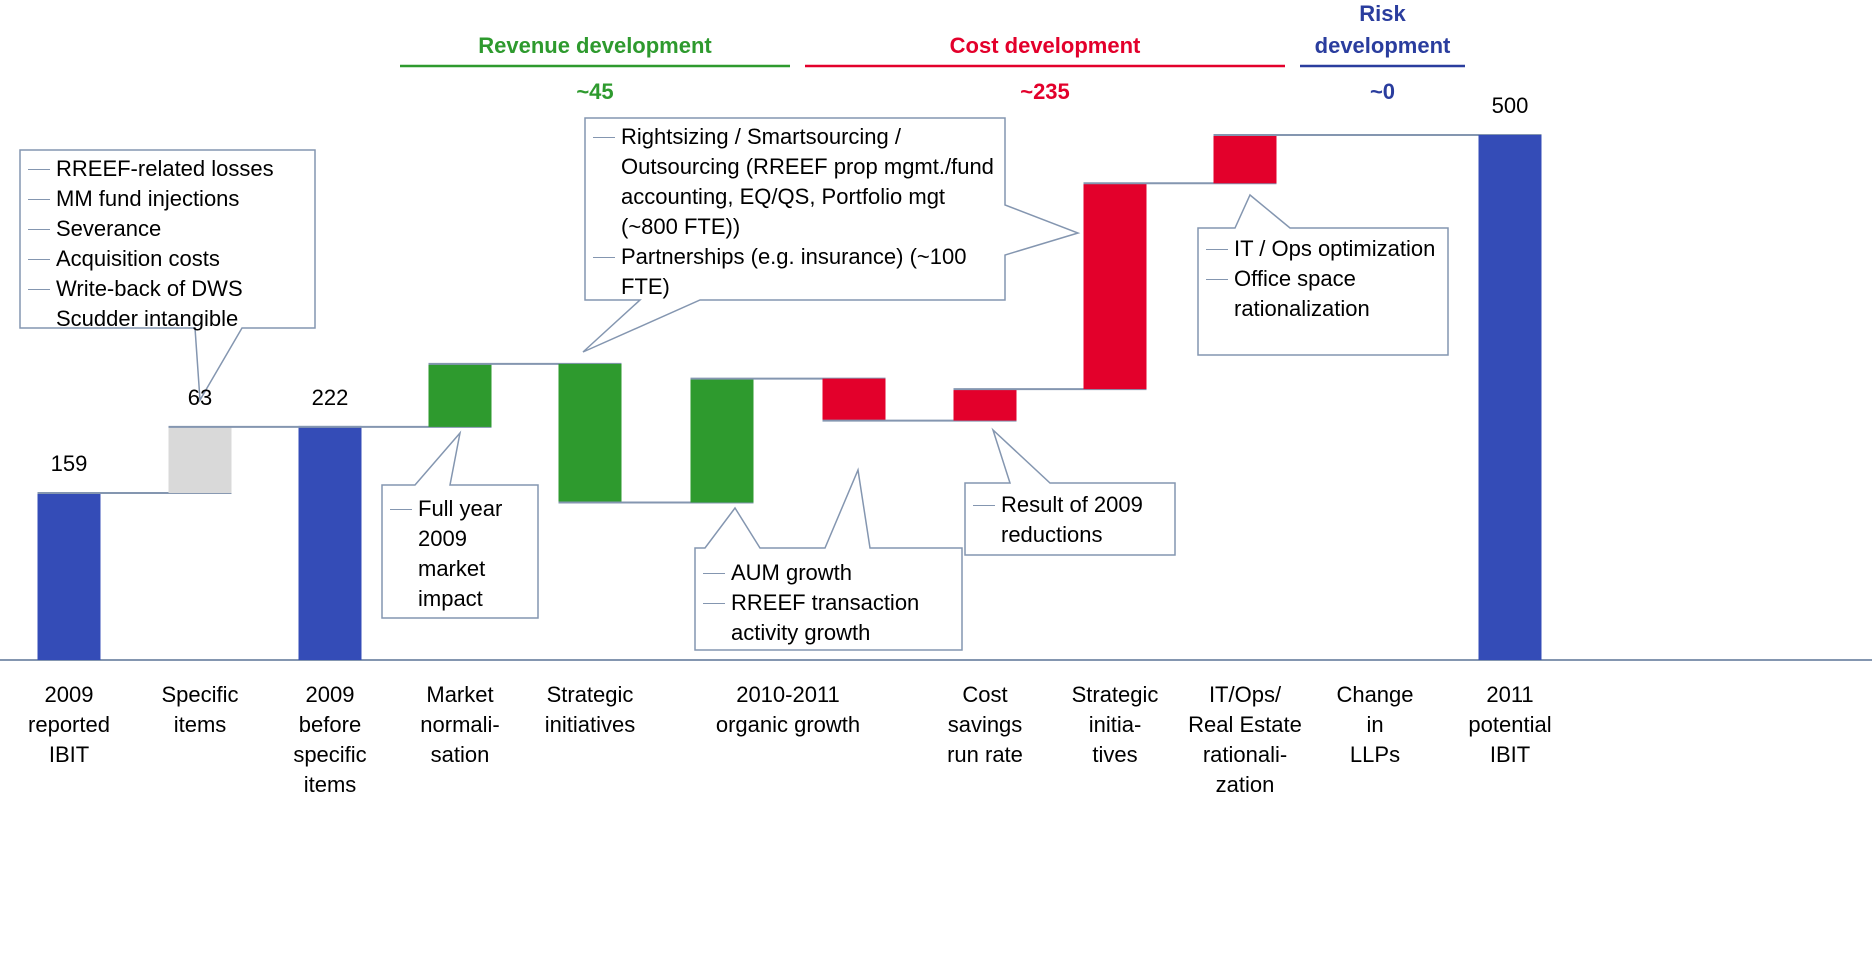  Describe the element at coordinates (985, 724) in the screenshot. I see `x-tick-label: Cost savings run rate` at that location.